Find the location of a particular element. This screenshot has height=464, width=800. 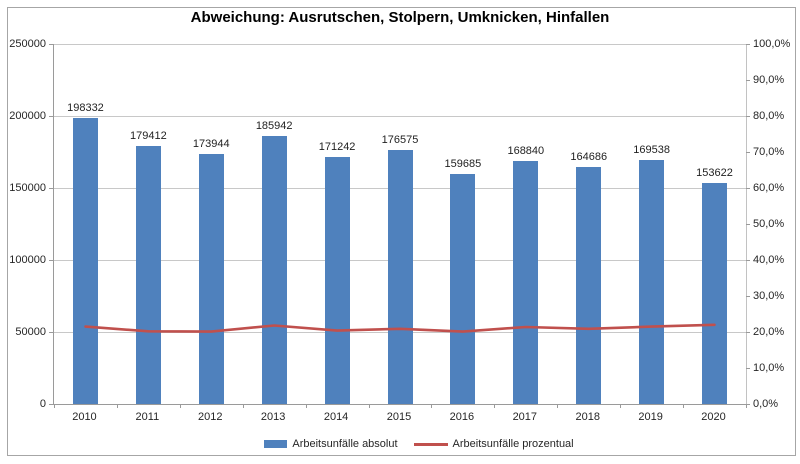

bar-2018 is located at coordinates (589, 285).